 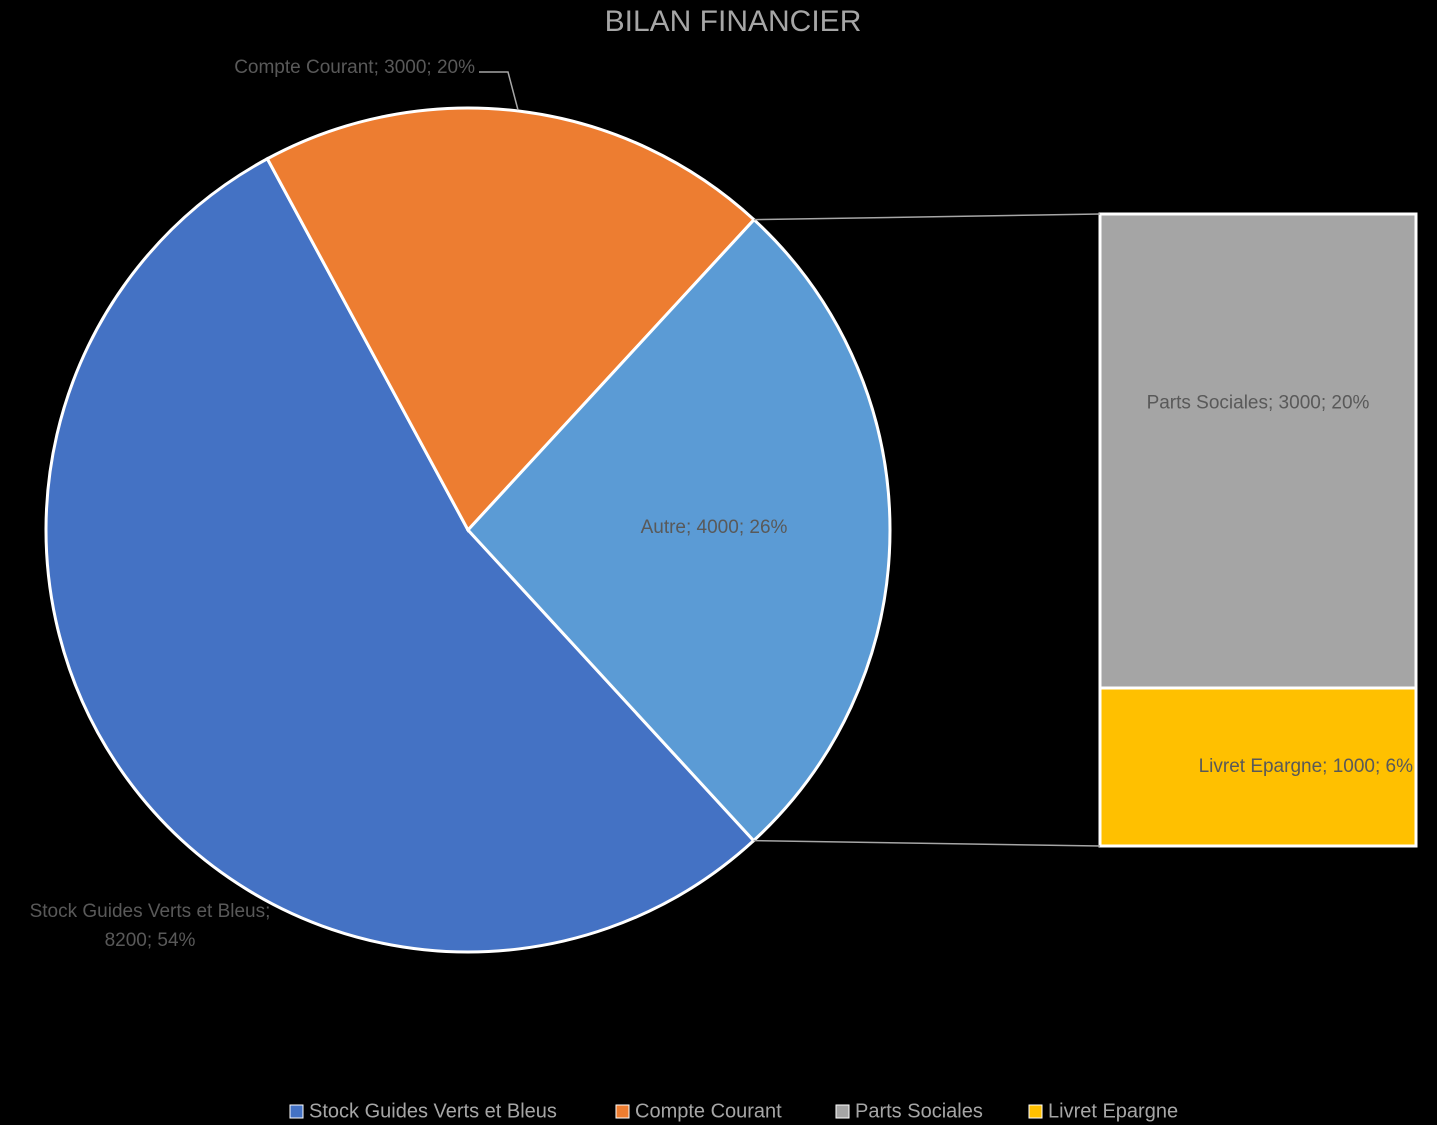 I want to click on data-label: Compte Courant; 3000; 20%, so click(x=354, y=67).